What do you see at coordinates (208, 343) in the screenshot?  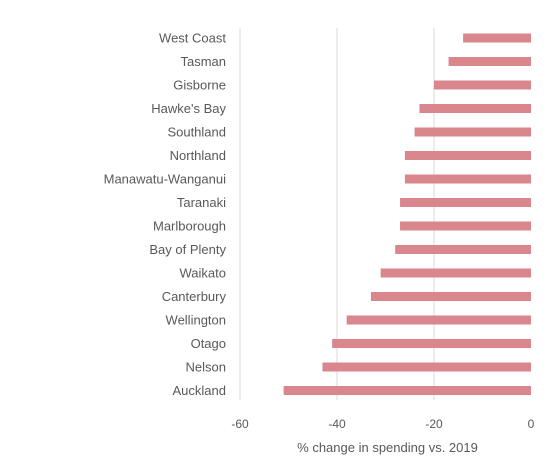 I see `category-label: Otago` at bounding box center [208, 343].